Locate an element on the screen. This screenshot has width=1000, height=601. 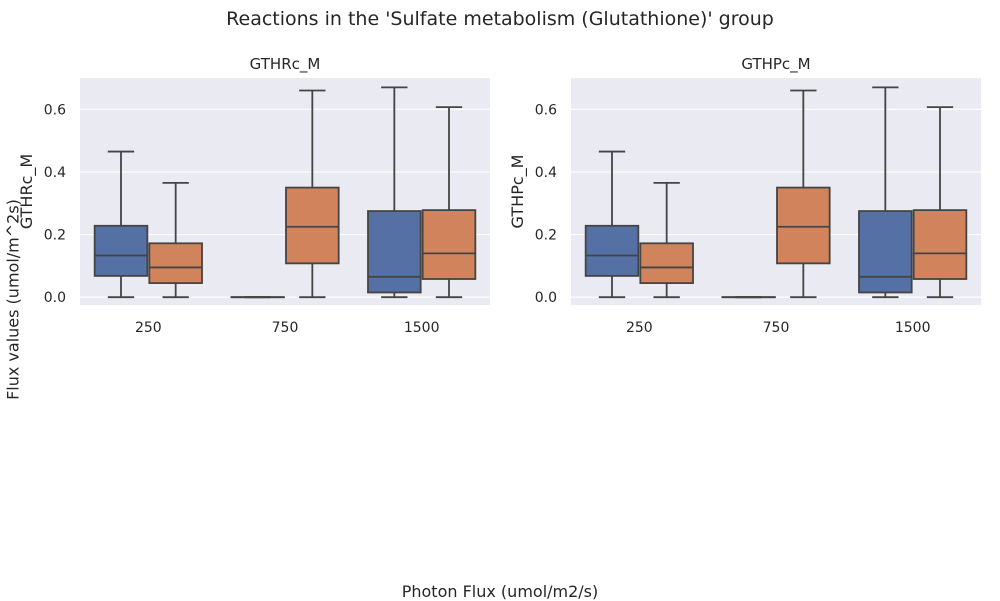
panel-title: GTHPc_M is located at coordinates (775, 64).